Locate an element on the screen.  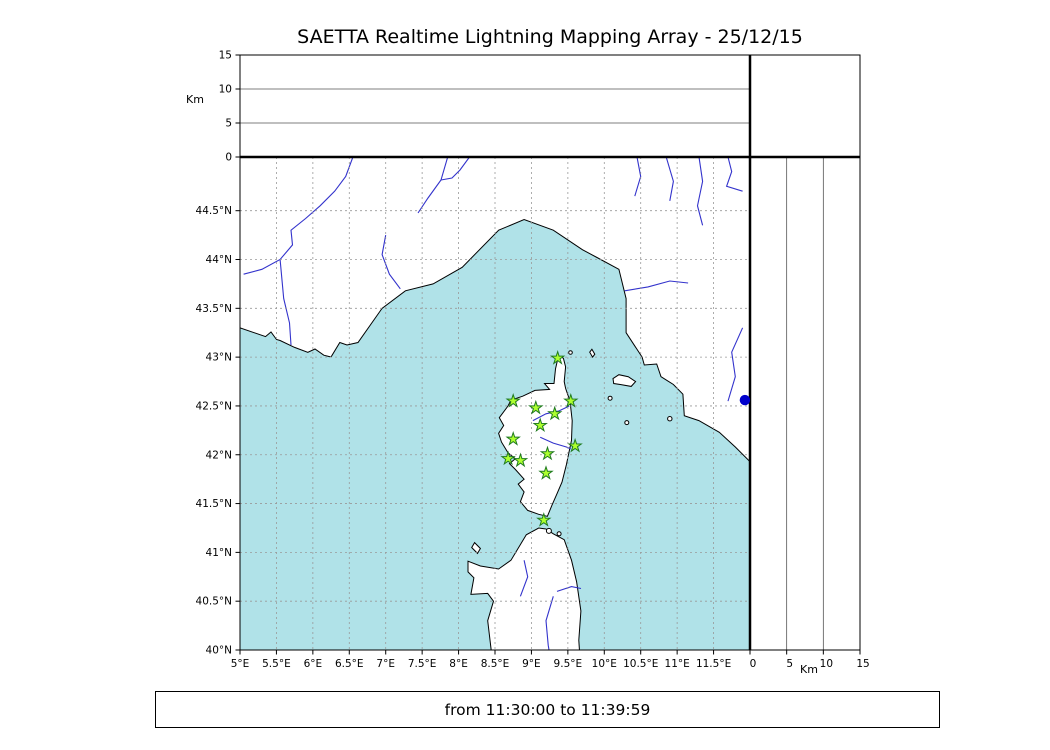
giraglia-islet is located at coordinates (570, 352).